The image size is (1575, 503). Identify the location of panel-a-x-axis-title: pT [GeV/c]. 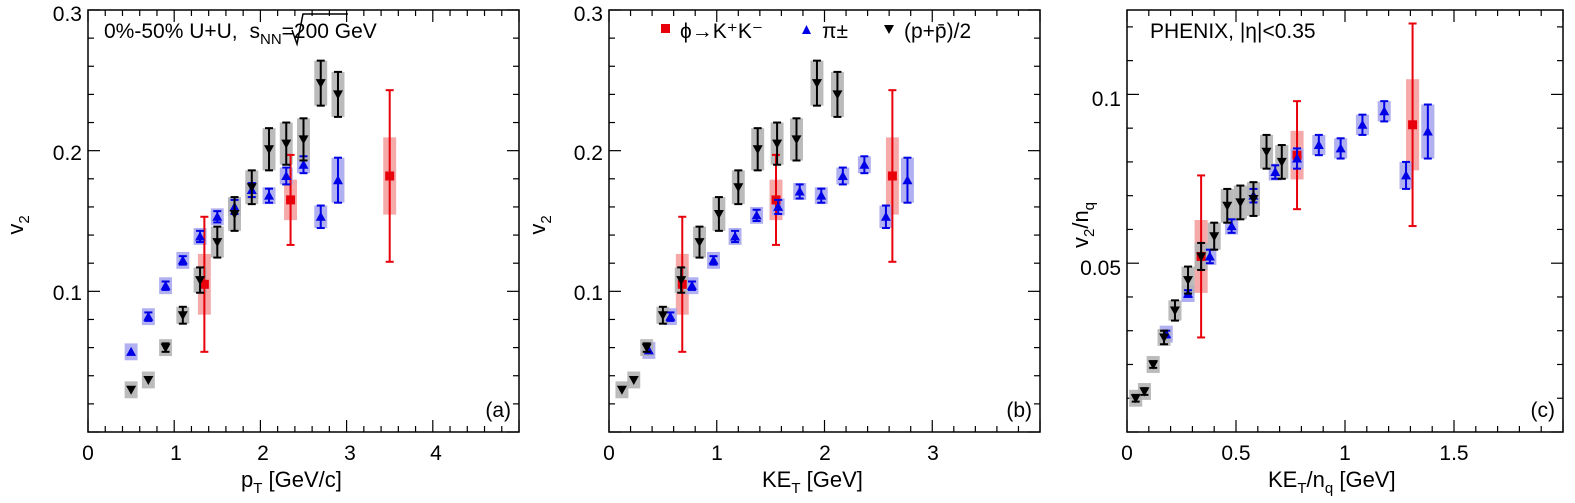
(291, 482).